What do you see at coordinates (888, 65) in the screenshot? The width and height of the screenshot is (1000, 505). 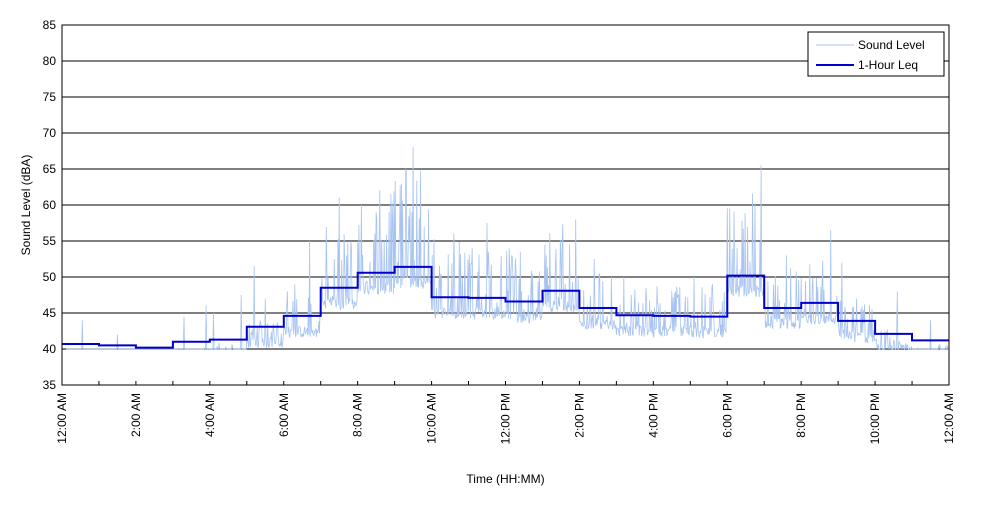 I see `legend-label-1-hour-leq: 1-Hour Leq` at bounding box center [888, 65].